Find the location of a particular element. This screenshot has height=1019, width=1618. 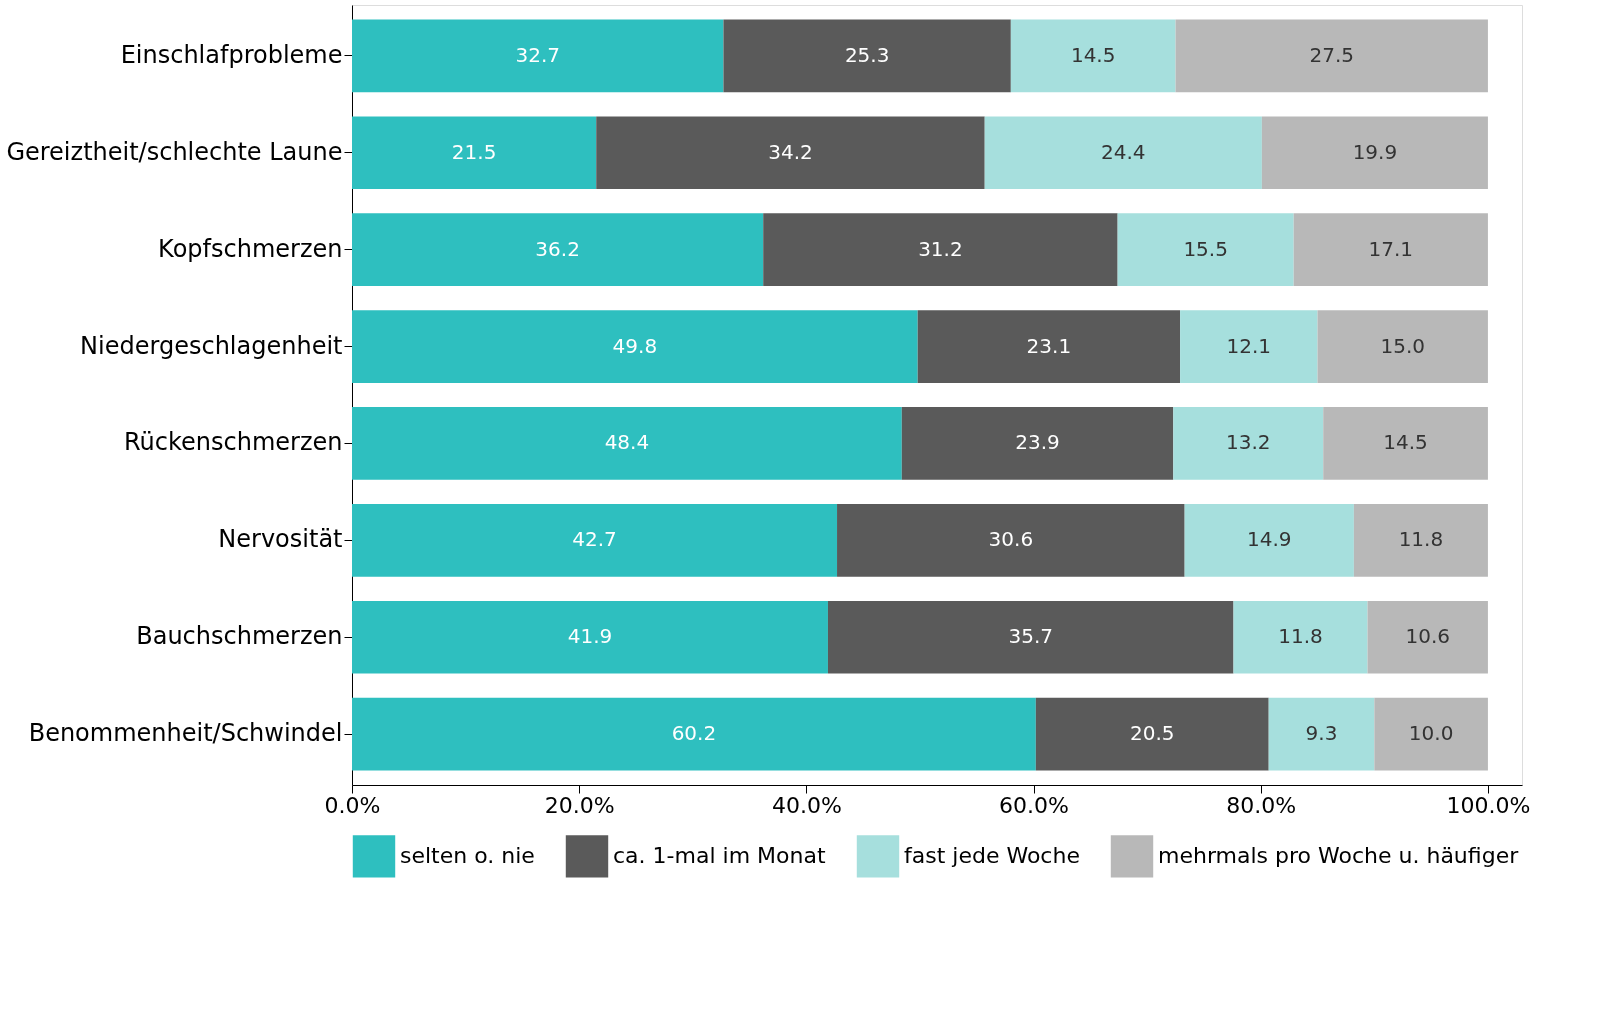

data-label: 13.2 is located at coordinates (1248, 442).